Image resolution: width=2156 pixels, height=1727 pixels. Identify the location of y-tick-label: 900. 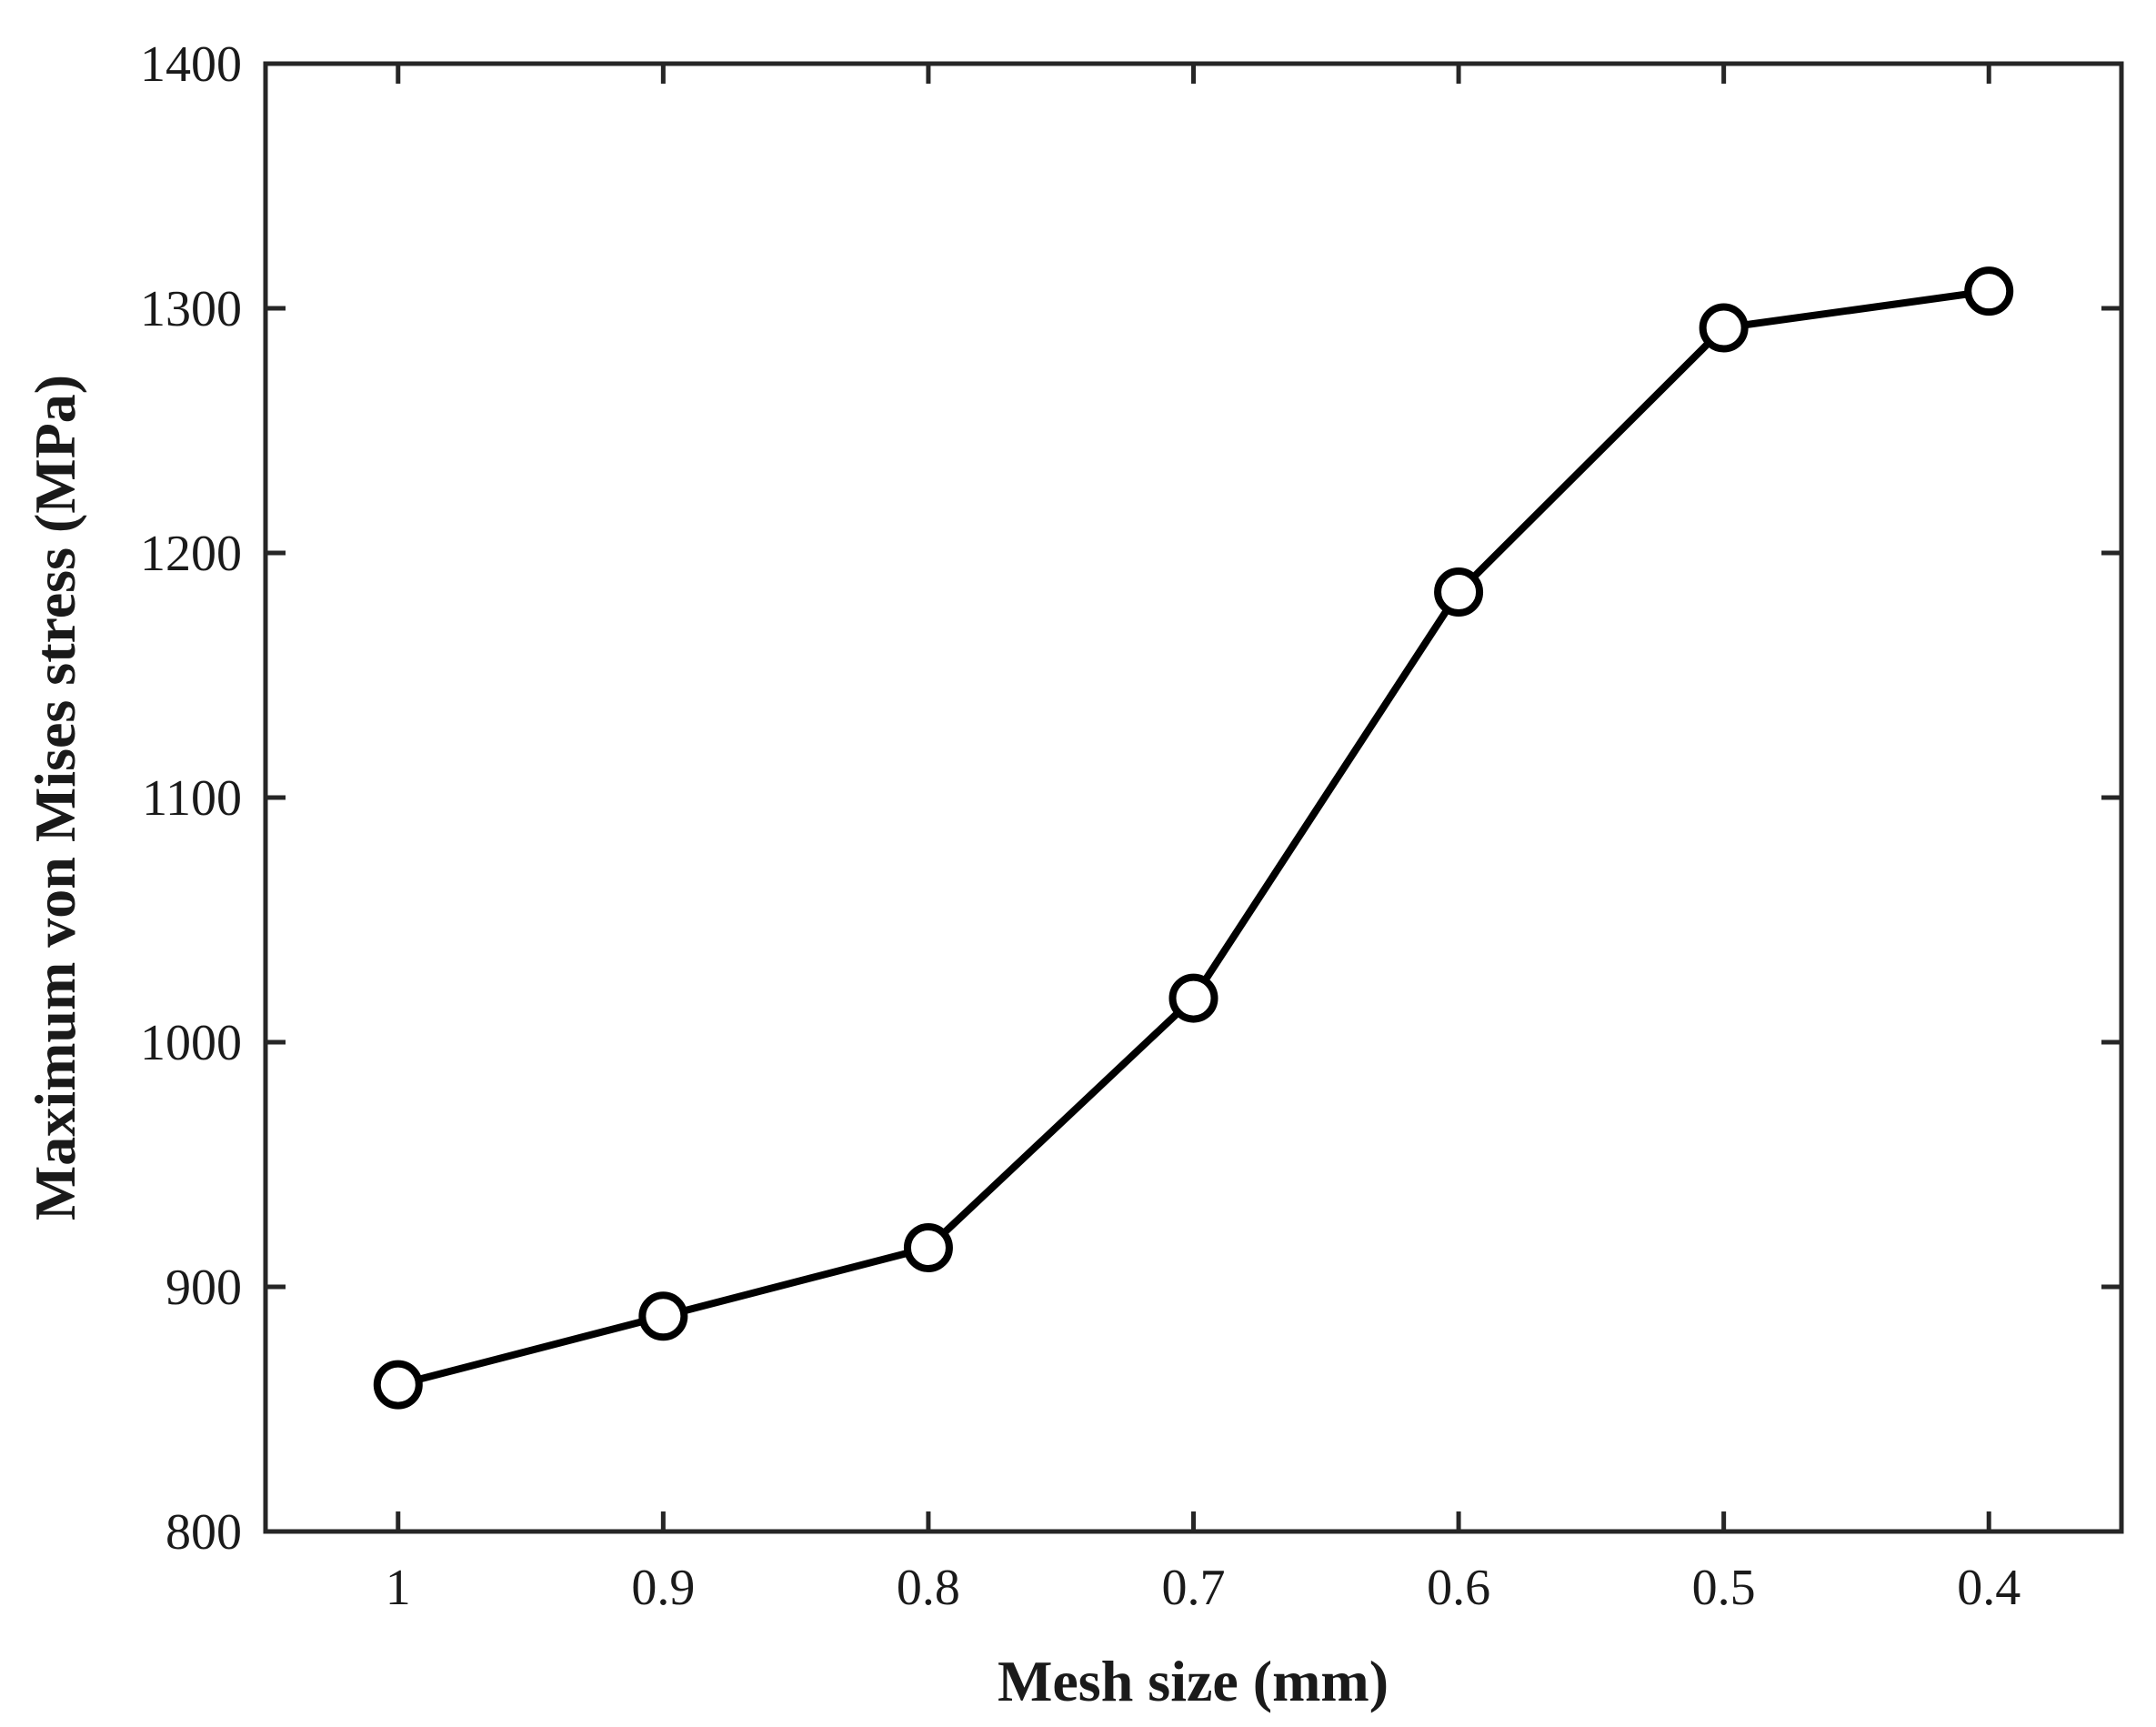
(203, 1288).